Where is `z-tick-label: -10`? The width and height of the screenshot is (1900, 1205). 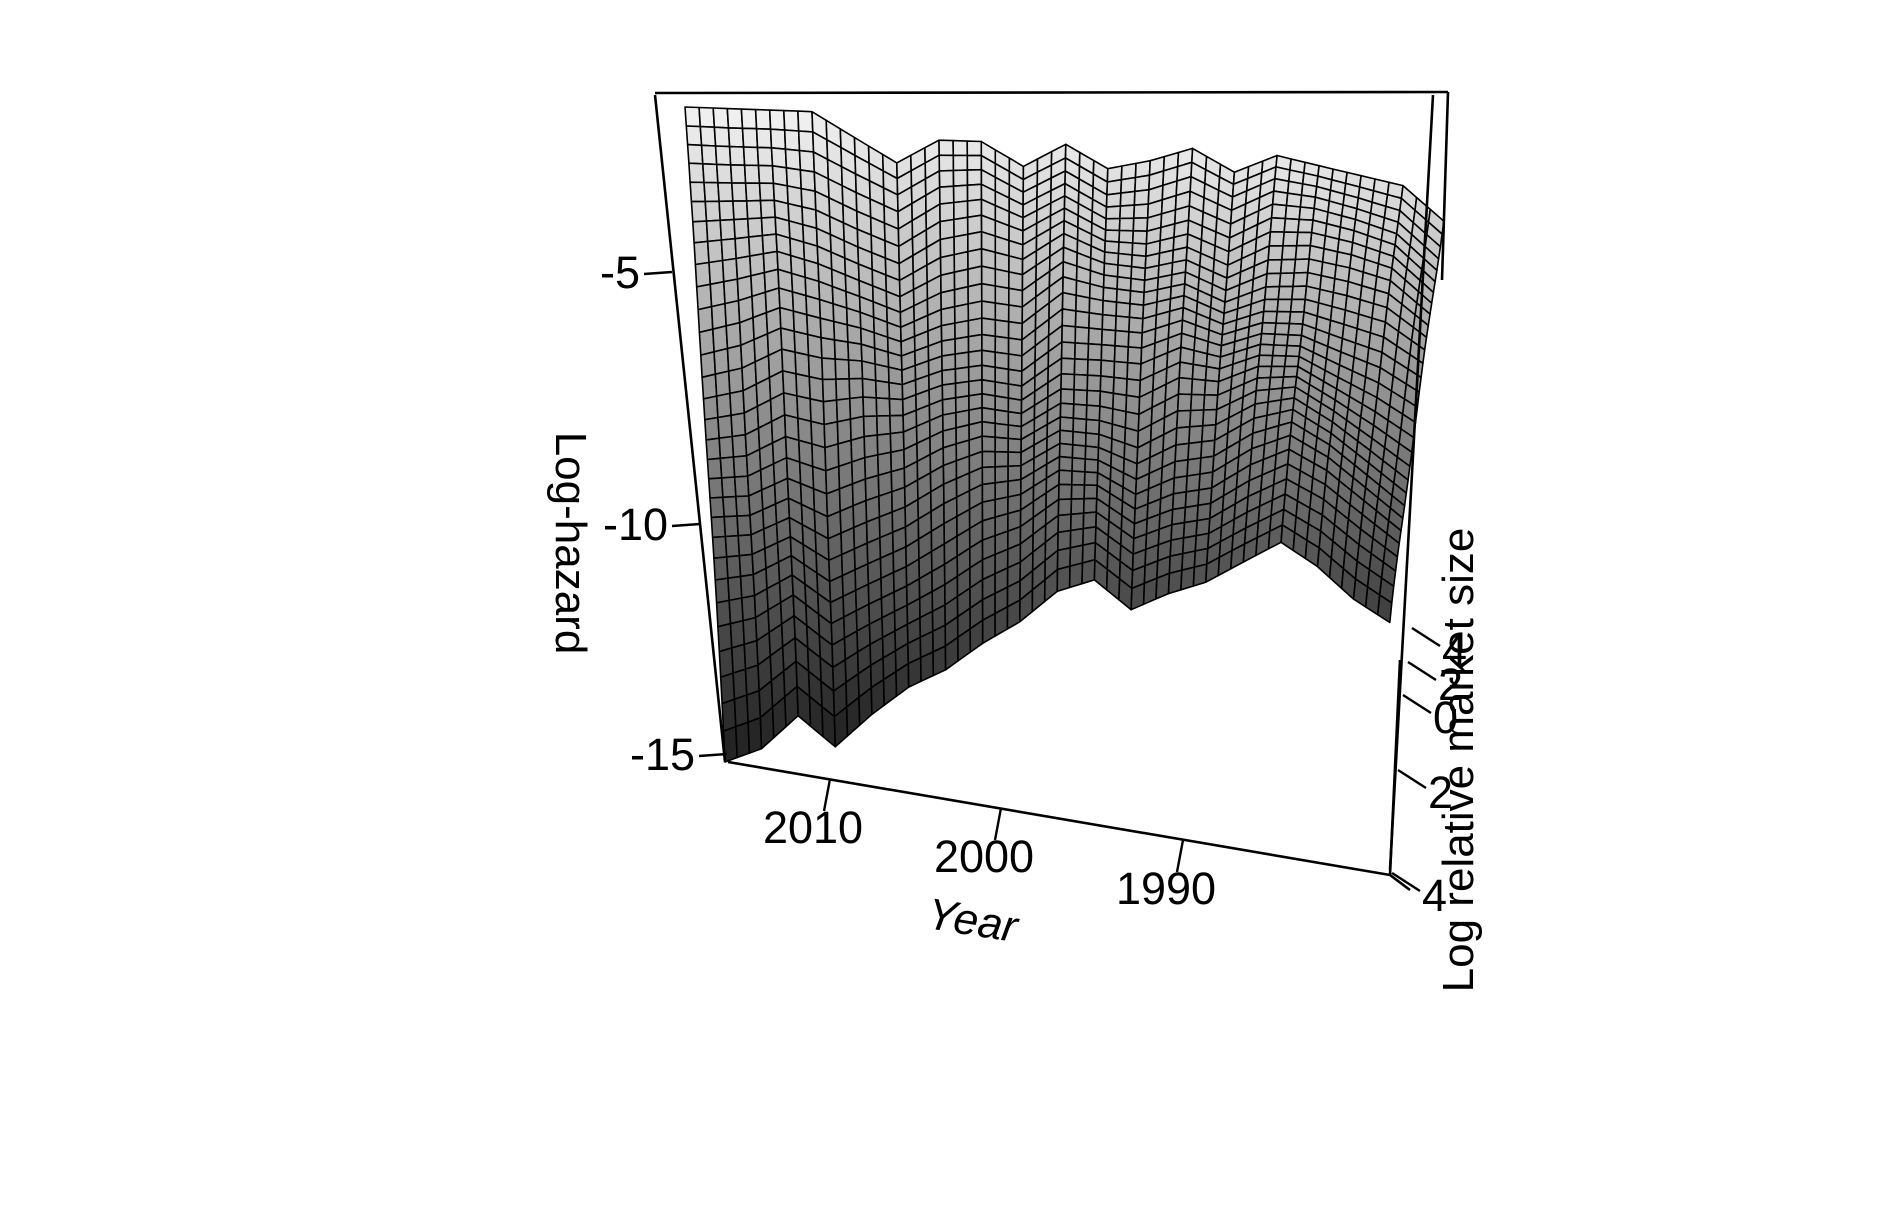 z-tick-label: -10 is located at coordinates (635, 524).